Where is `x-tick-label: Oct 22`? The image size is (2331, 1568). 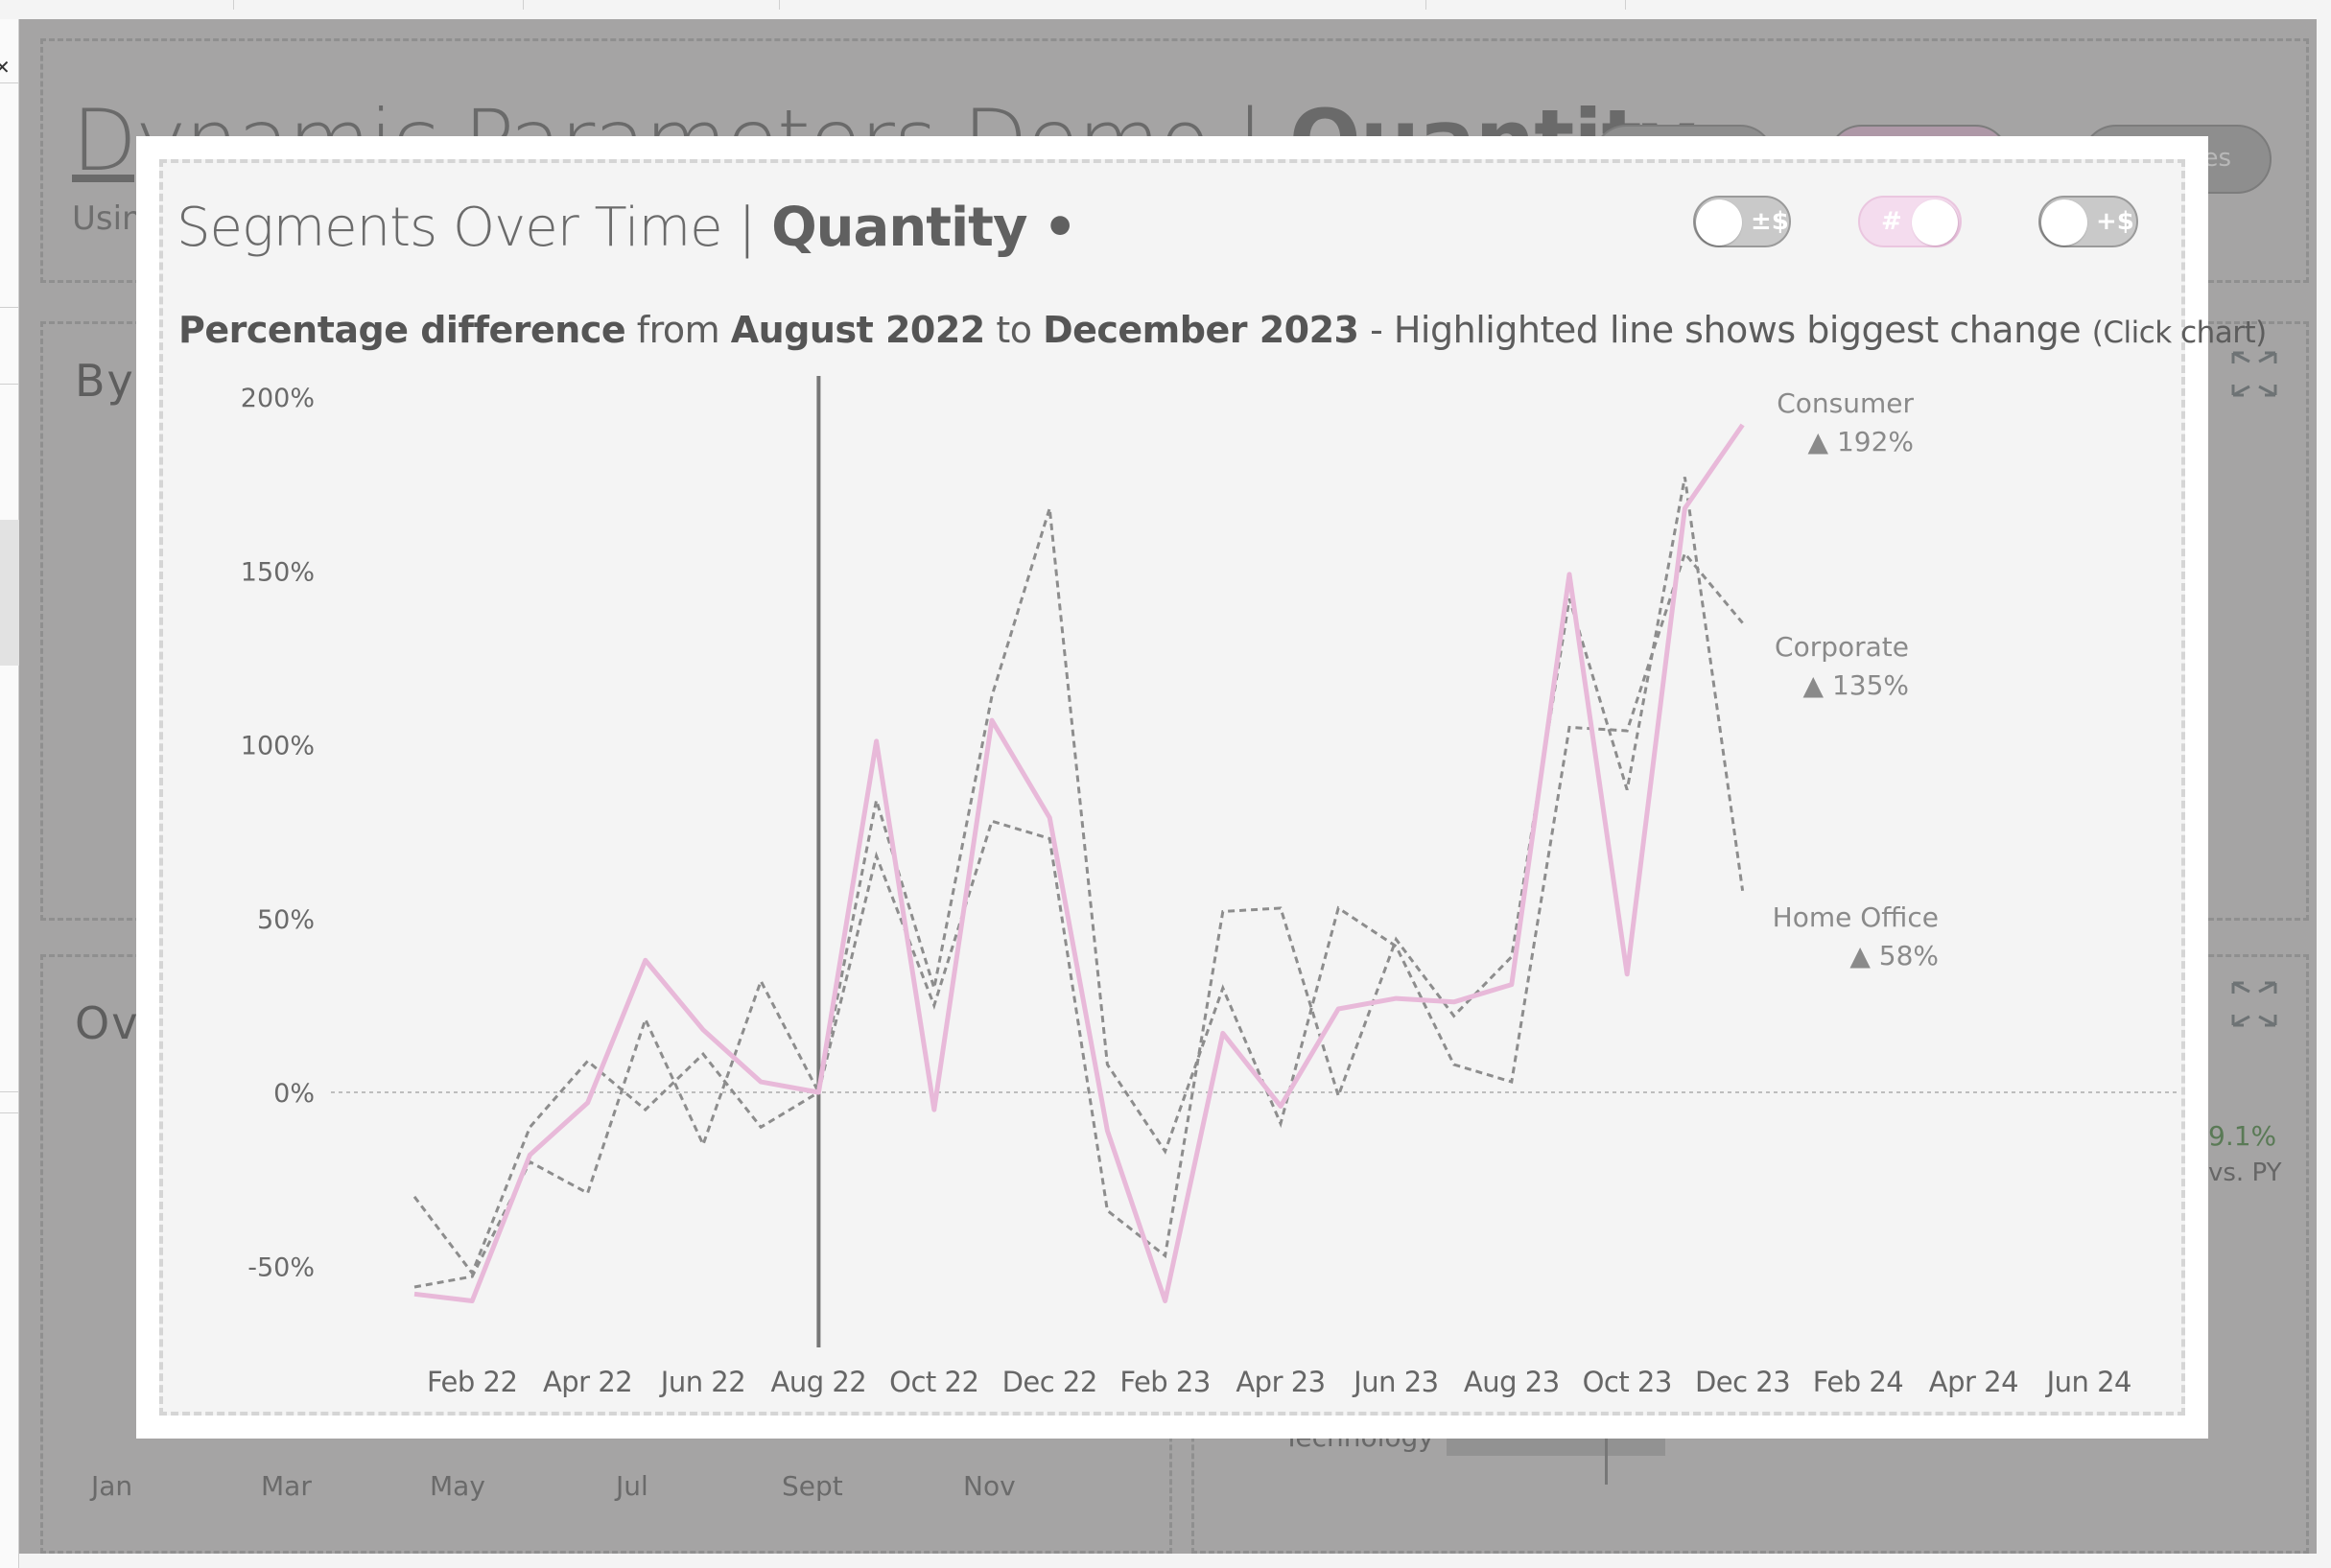
x-tick-label: Oct 22 is located at coordinates (933, 1382).